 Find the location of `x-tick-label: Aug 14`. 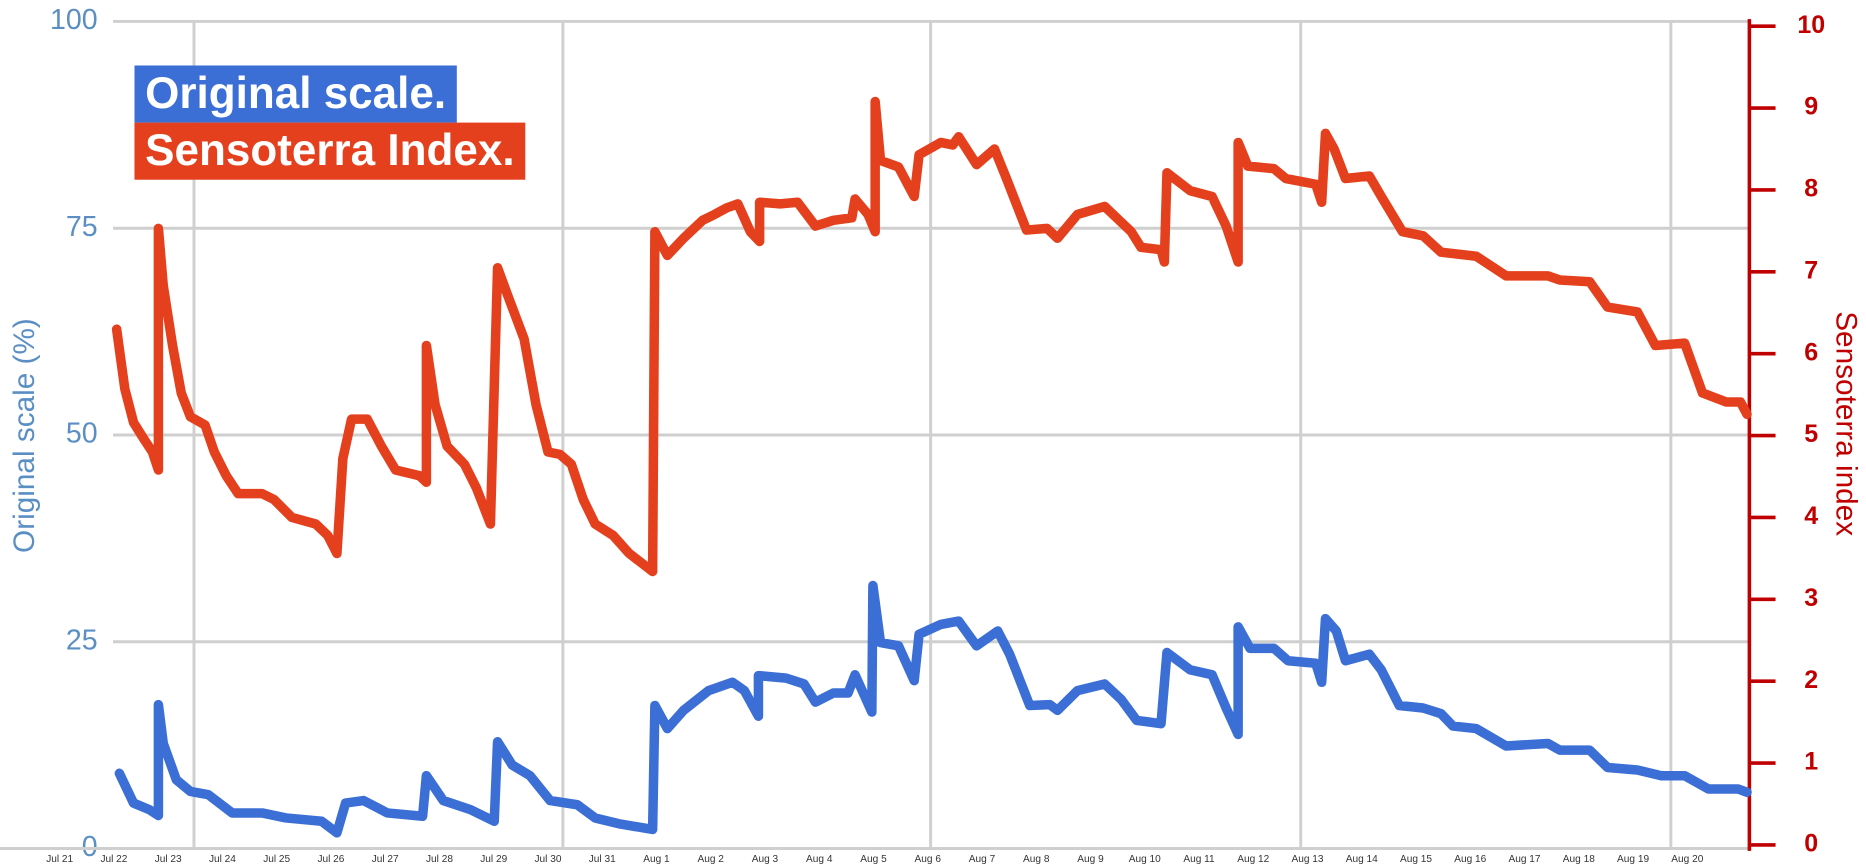

x-tick-label: Aug 14 is located at coordinates (1362, 859).